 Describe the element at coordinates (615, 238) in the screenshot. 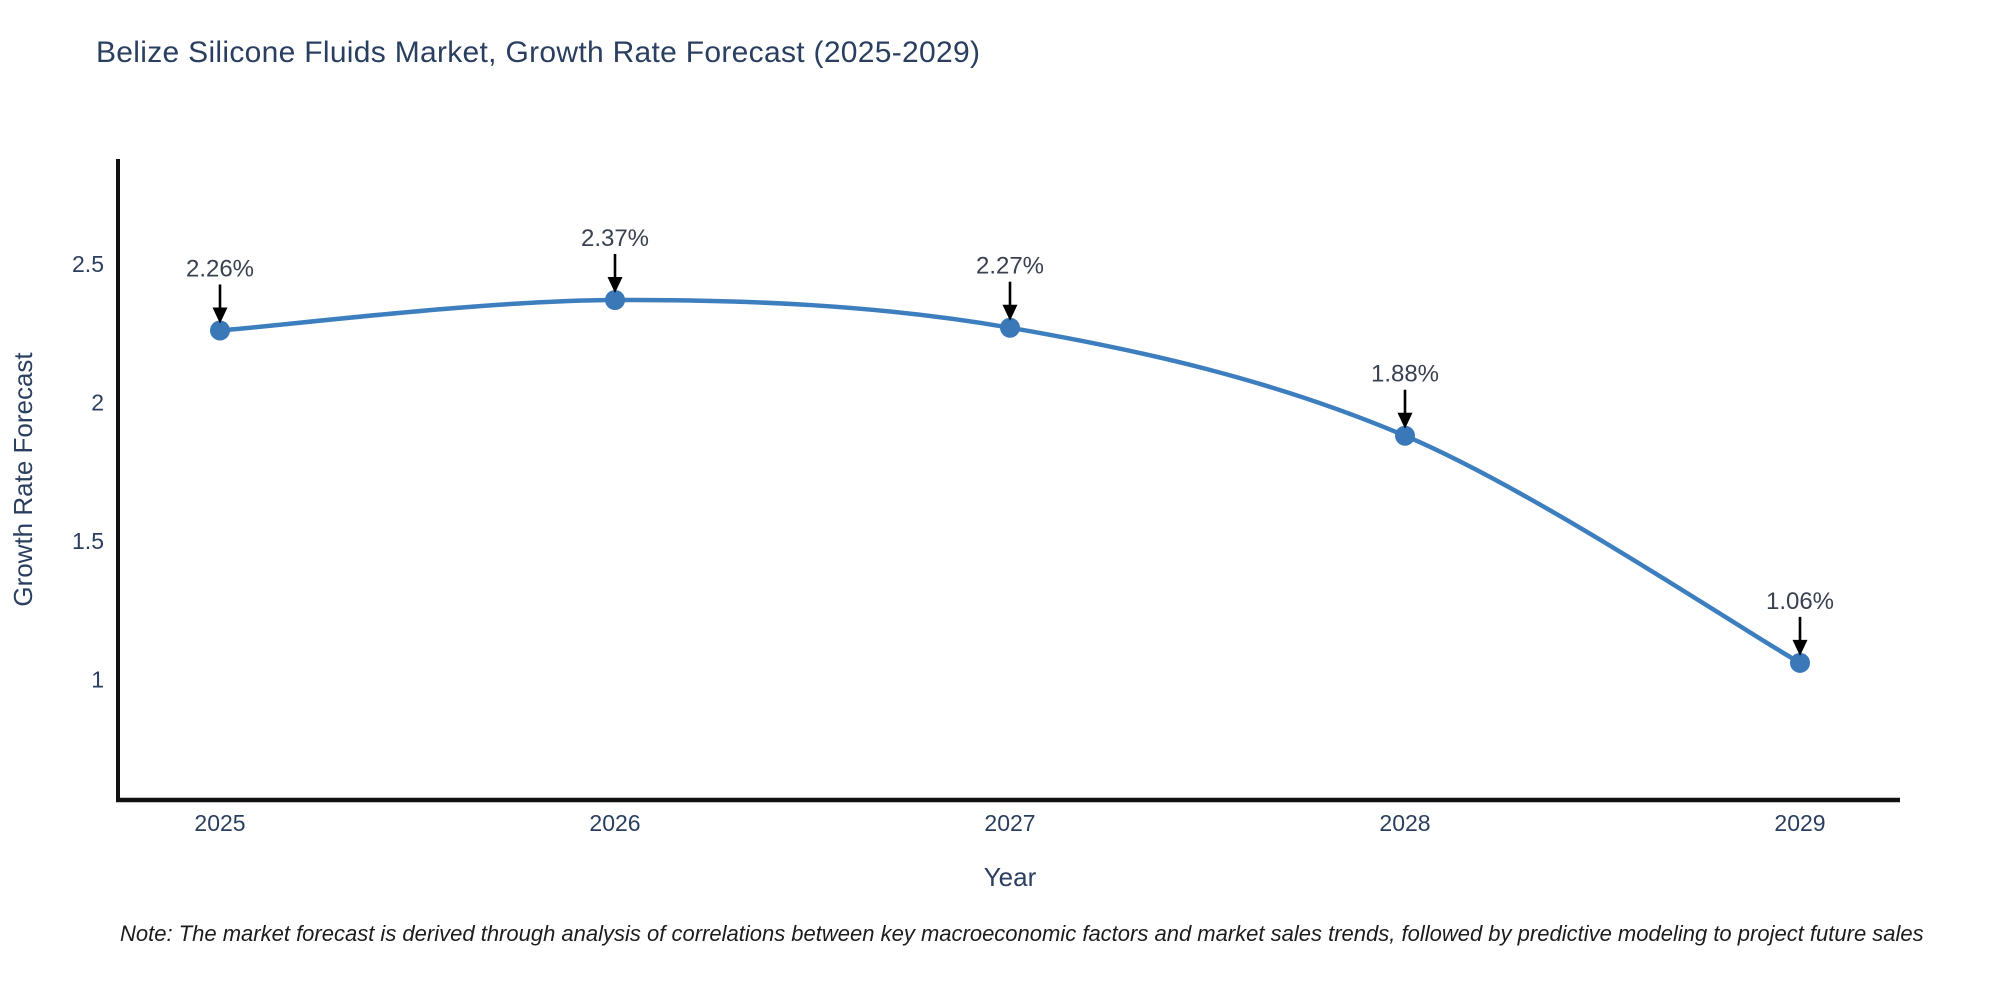

I see `point-value-label: 2.37%` at that location.